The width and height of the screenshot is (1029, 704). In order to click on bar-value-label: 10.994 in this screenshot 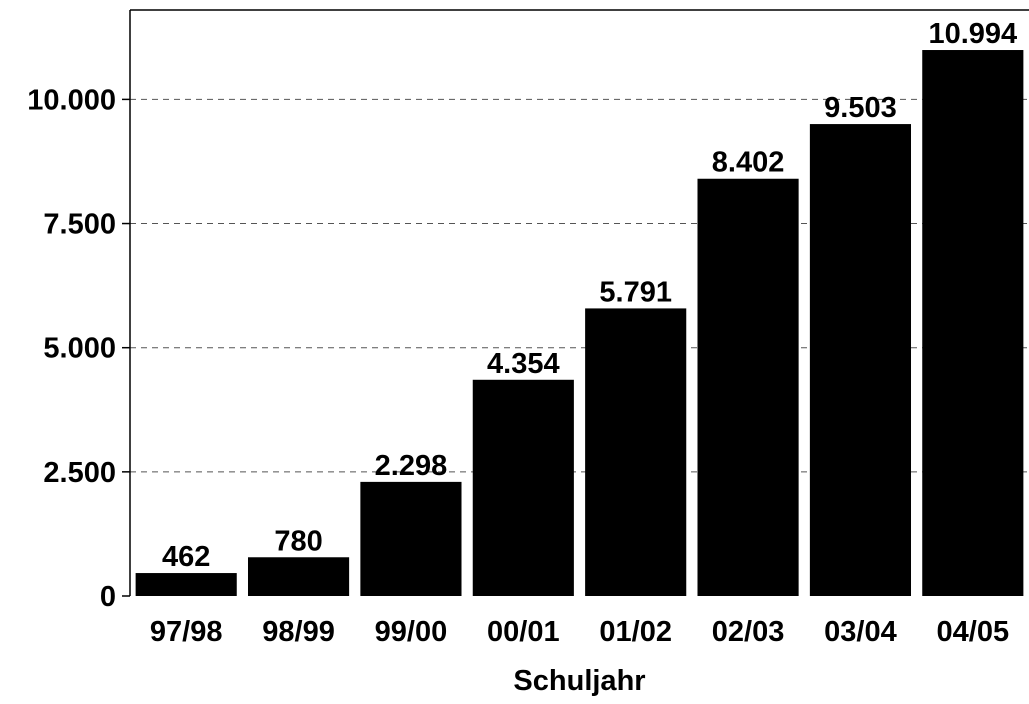, I will do `click(972, 34)`.